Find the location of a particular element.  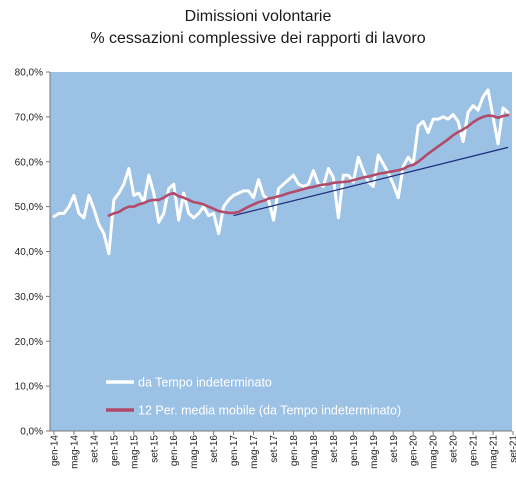

x-tick-label: gen-20 is located at coordinates (414, 451).